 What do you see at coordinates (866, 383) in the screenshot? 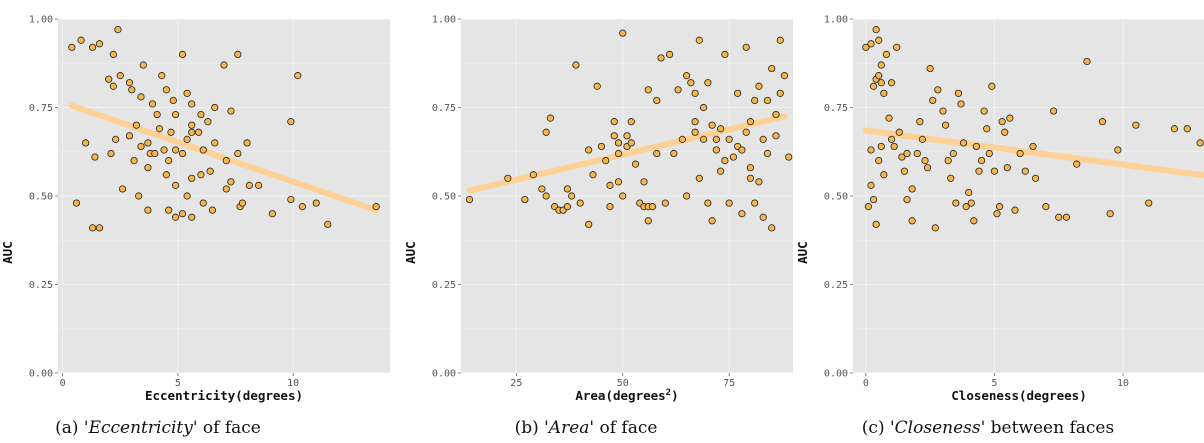
I see `x-tick-label: 0` at bounding box center [866, 383].